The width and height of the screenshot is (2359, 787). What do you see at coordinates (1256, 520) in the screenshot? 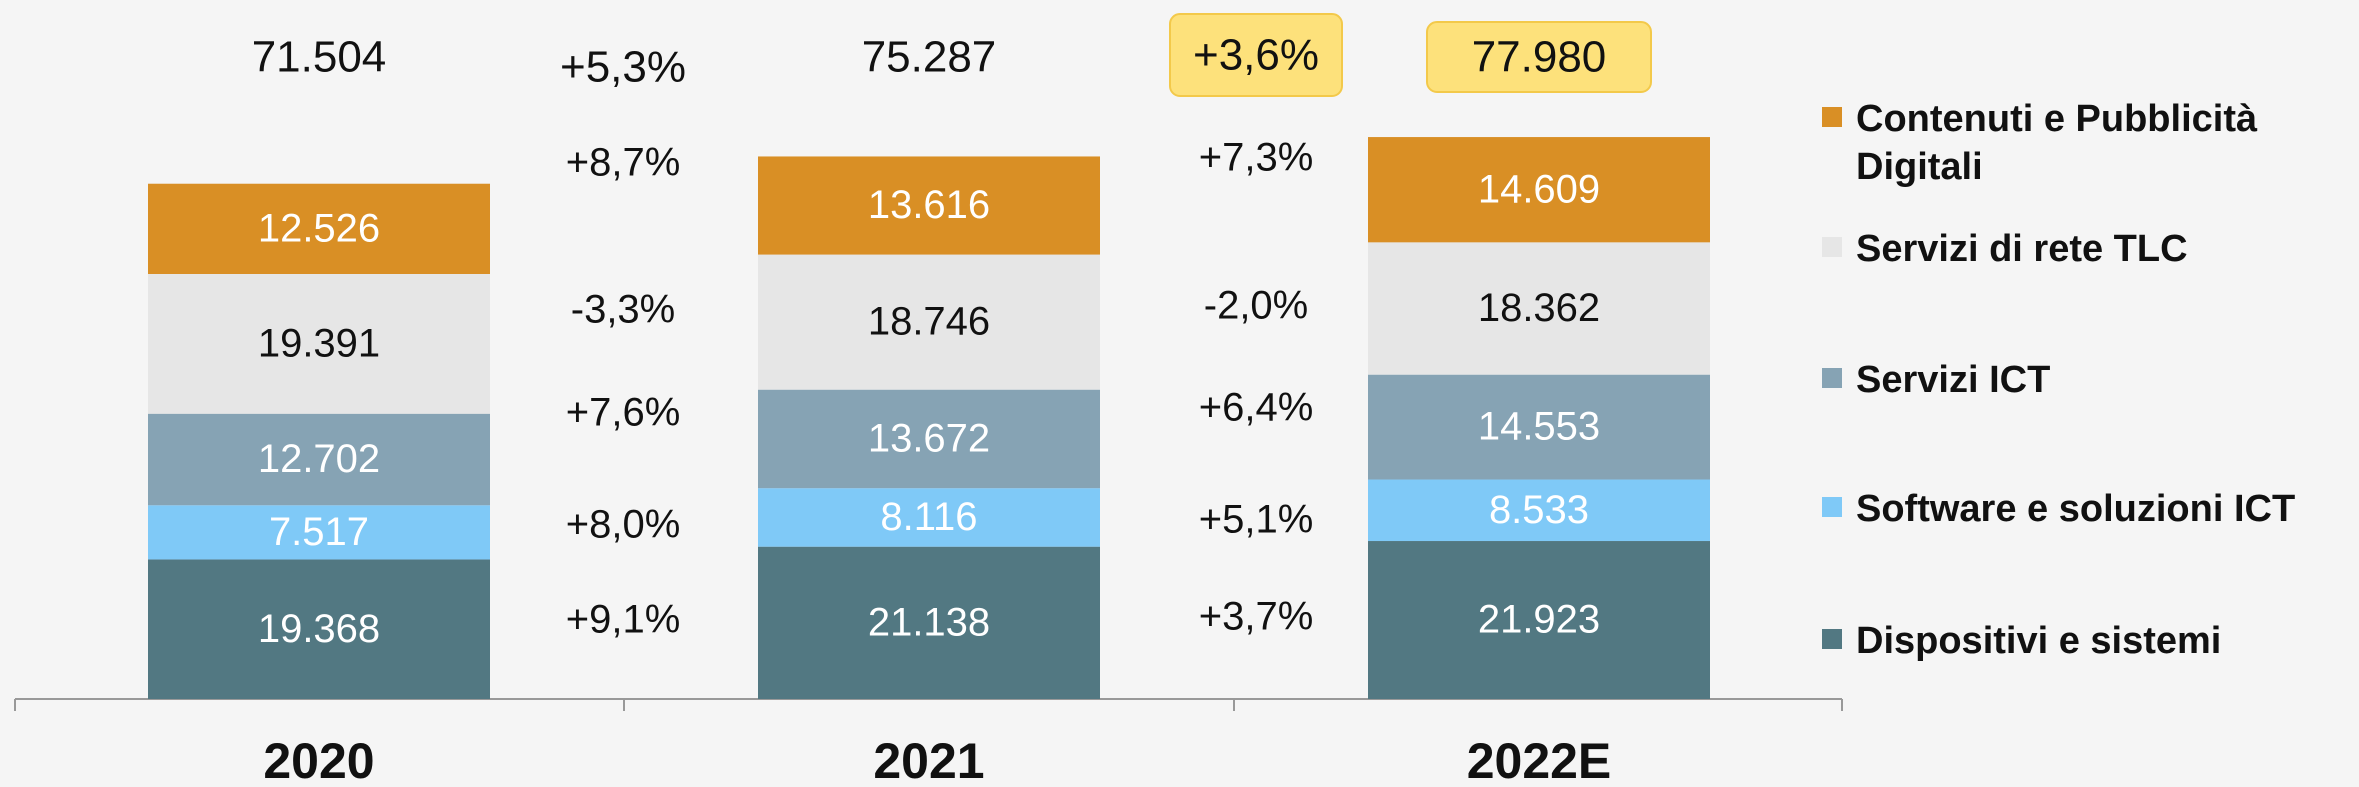
I see `growth-label: +5,1%` at bounding box center [1256, 520].